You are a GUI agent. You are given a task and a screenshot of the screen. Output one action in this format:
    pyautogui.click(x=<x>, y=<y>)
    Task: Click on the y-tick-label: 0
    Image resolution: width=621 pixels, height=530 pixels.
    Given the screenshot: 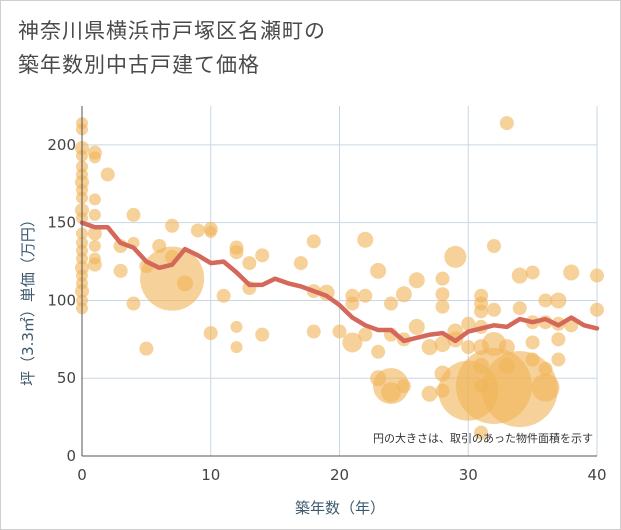 What is the action you would take?
    pyautogui.click(x=71, y=456)
    